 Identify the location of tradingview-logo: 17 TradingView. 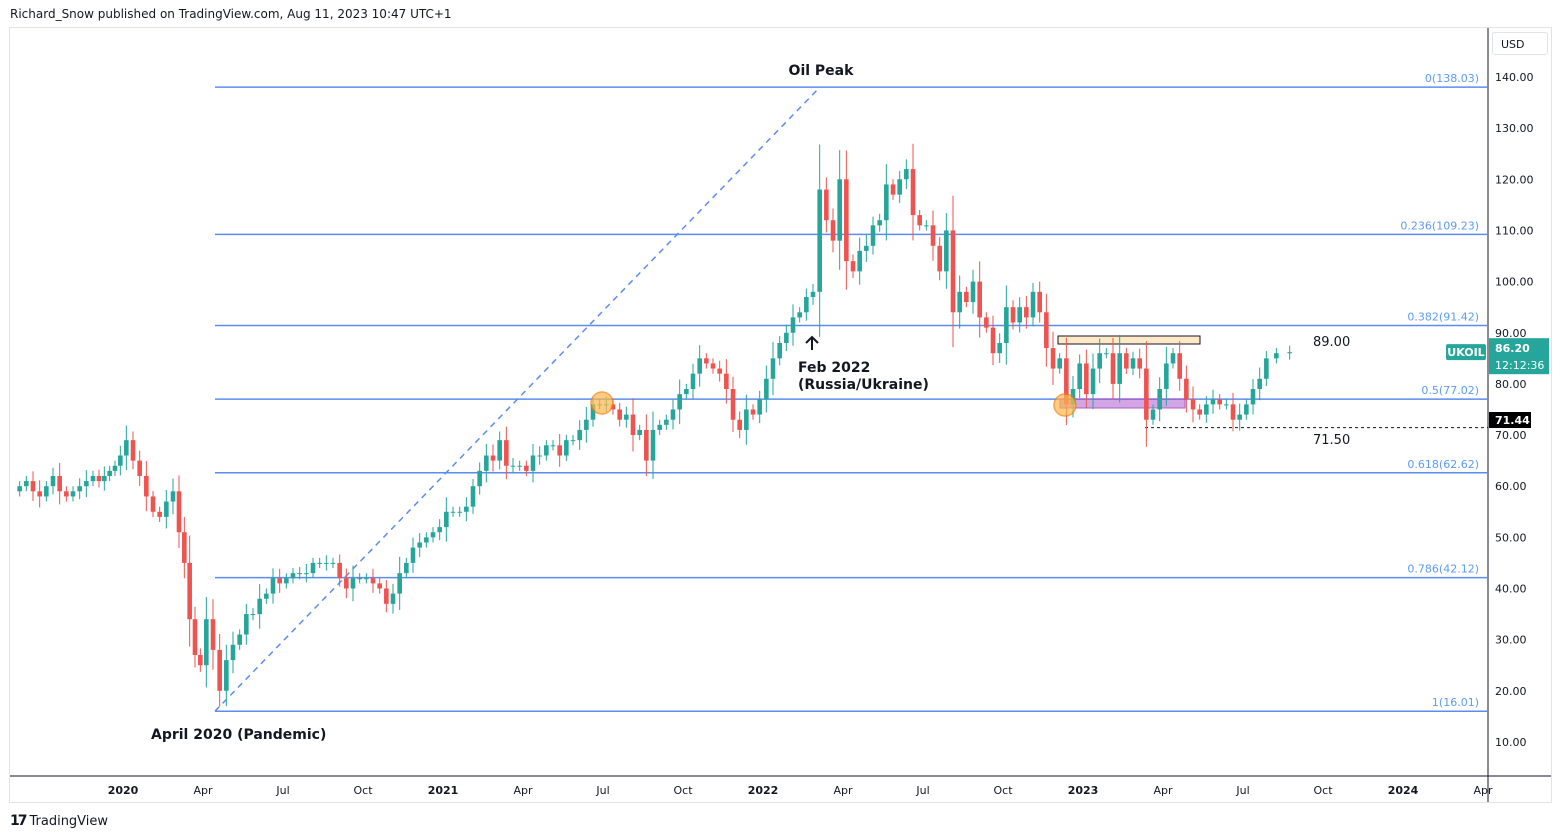
(59, 821).